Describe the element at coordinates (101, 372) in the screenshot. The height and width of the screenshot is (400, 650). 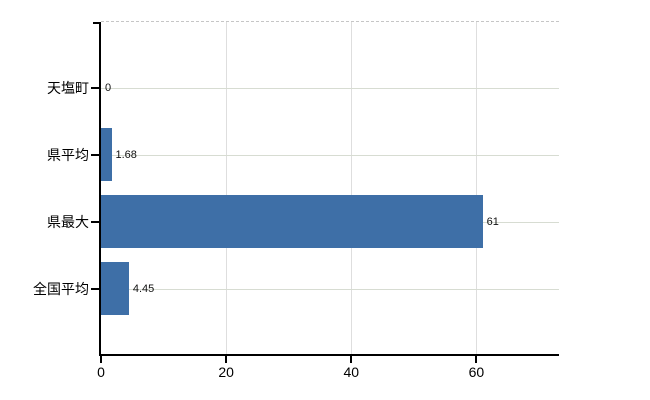
I see `x-tick-label: 0` at that location.